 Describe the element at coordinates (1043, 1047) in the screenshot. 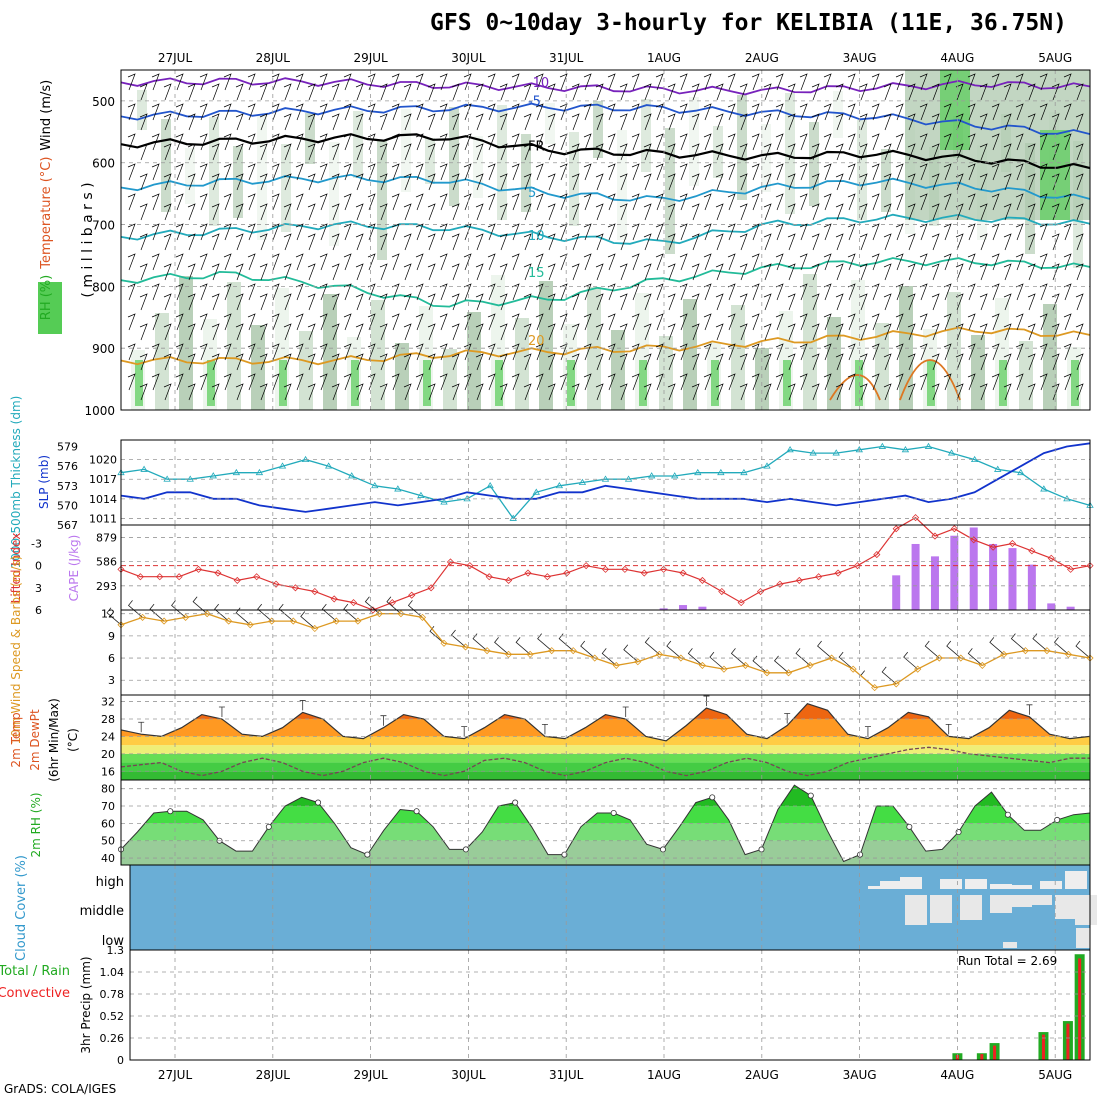

I see `precip-convective-bar` at that location.